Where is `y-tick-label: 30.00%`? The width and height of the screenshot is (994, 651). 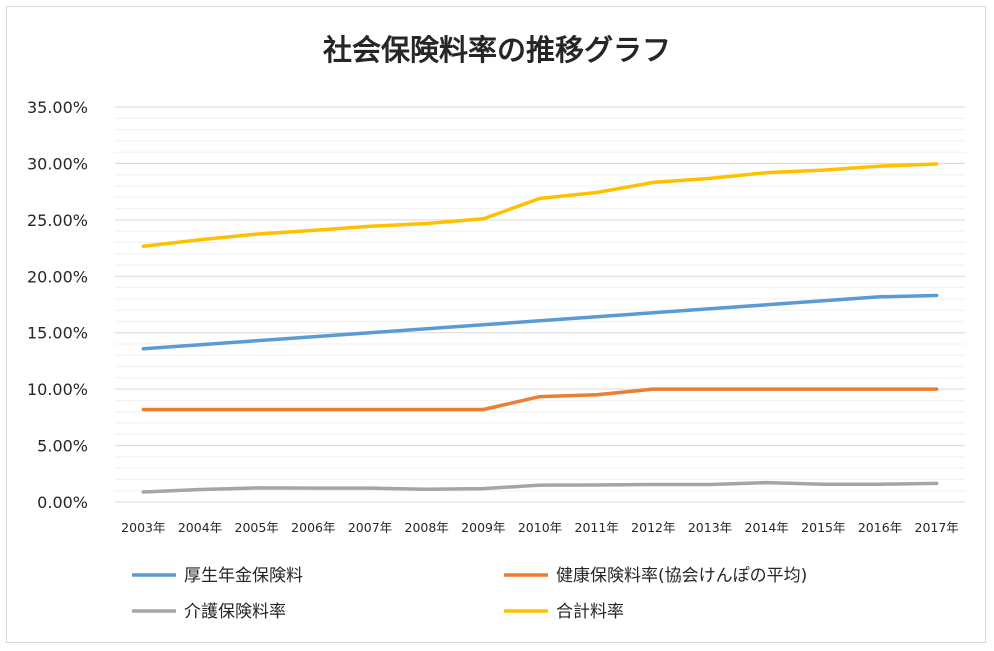
y-tick-label: 30.00% is located at coordinates (57, 163).